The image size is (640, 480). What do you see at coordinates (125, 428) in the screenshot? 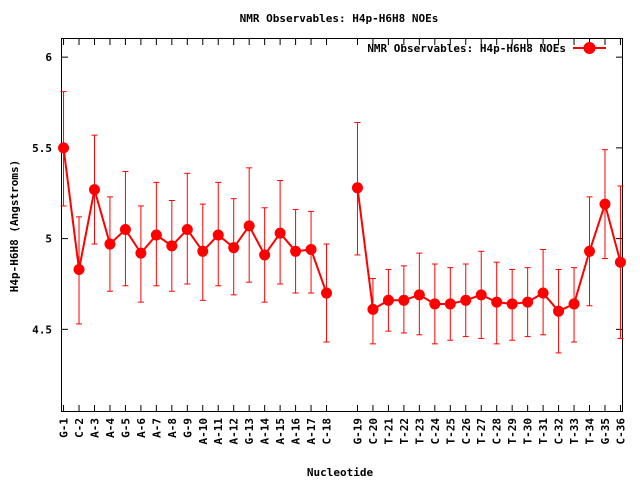
I see `x-tick-label: G-5` at bounding box center [125, 428].